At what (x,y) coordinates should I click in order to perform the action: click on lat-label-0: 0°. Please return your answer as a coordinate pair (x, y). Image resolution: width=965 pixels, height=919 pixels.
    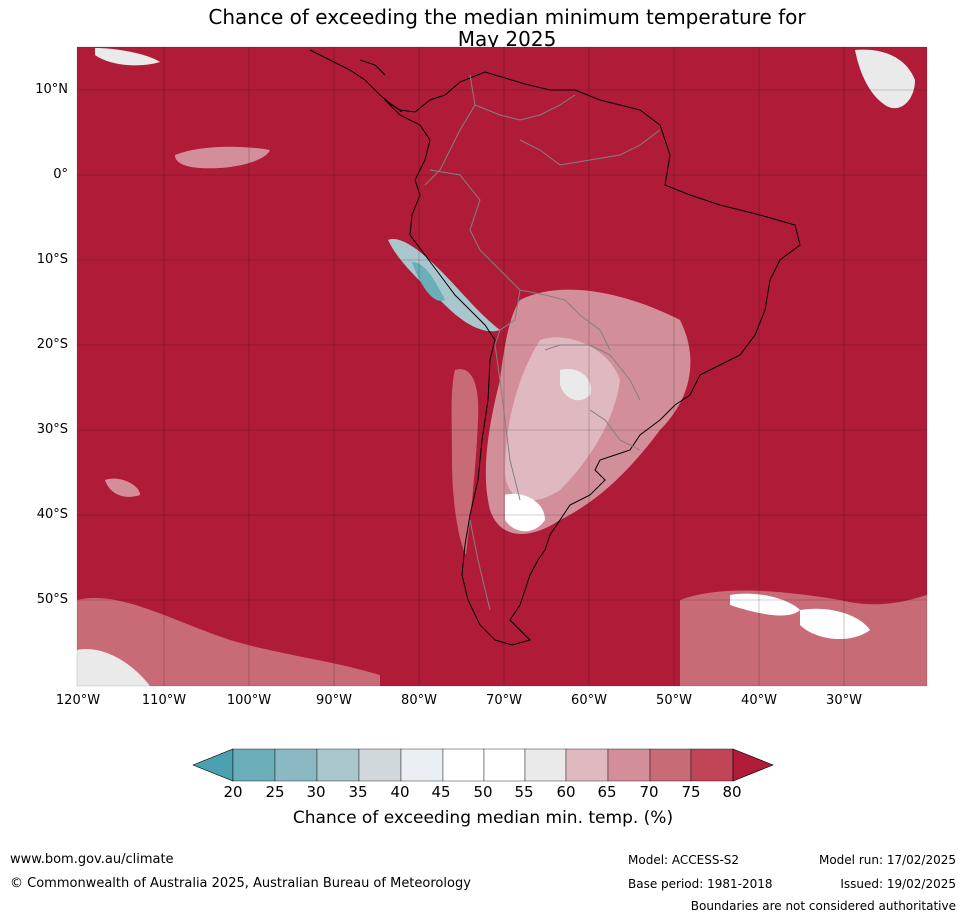
    Looking at the image, I should click on (60, 174).